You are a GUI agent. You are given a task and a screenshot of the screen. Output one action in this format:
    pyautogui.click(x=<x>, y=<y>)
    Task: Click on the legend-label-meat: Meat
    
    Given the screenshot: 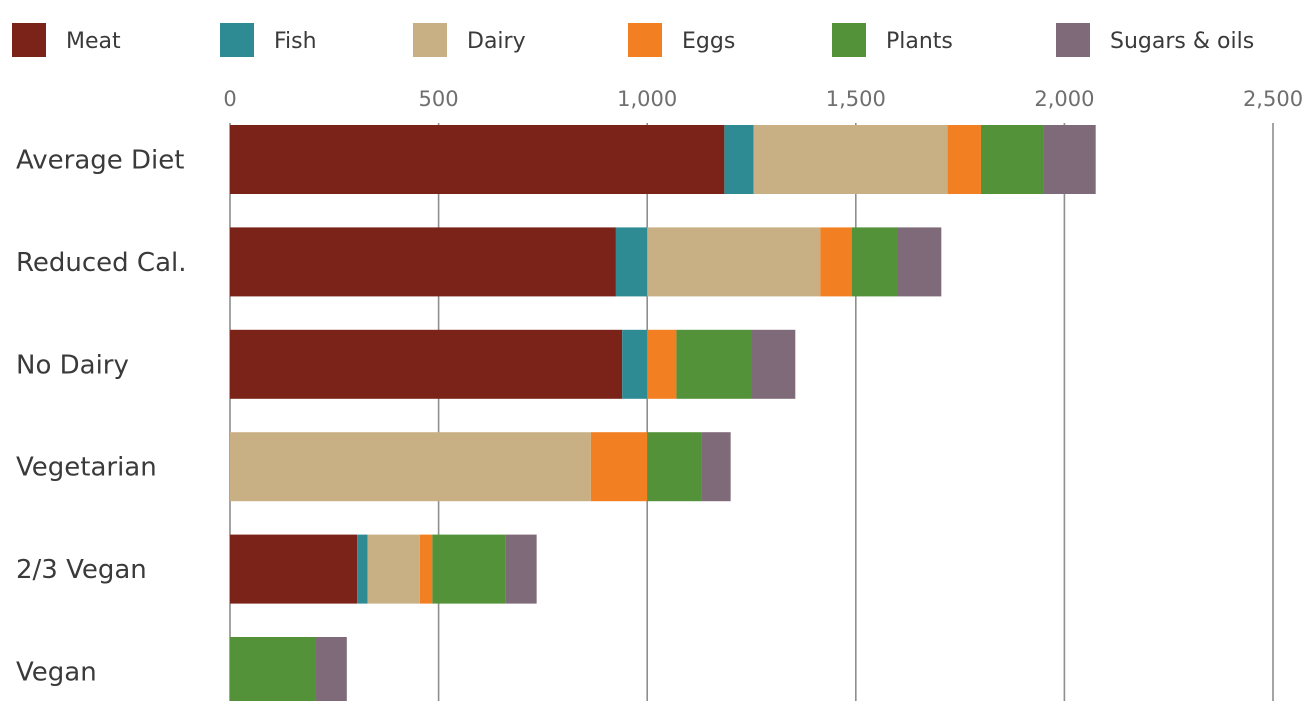 What is the action you would take?
    pyautogui.click(x=93, y=41)
    